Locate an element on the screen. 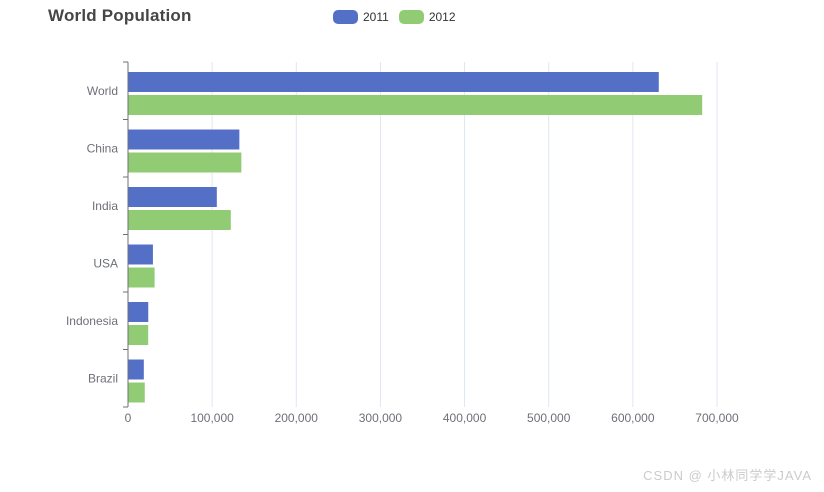 This screenshot has height=492, width=824. y-category-label: India is located at coordinates (105, 206).